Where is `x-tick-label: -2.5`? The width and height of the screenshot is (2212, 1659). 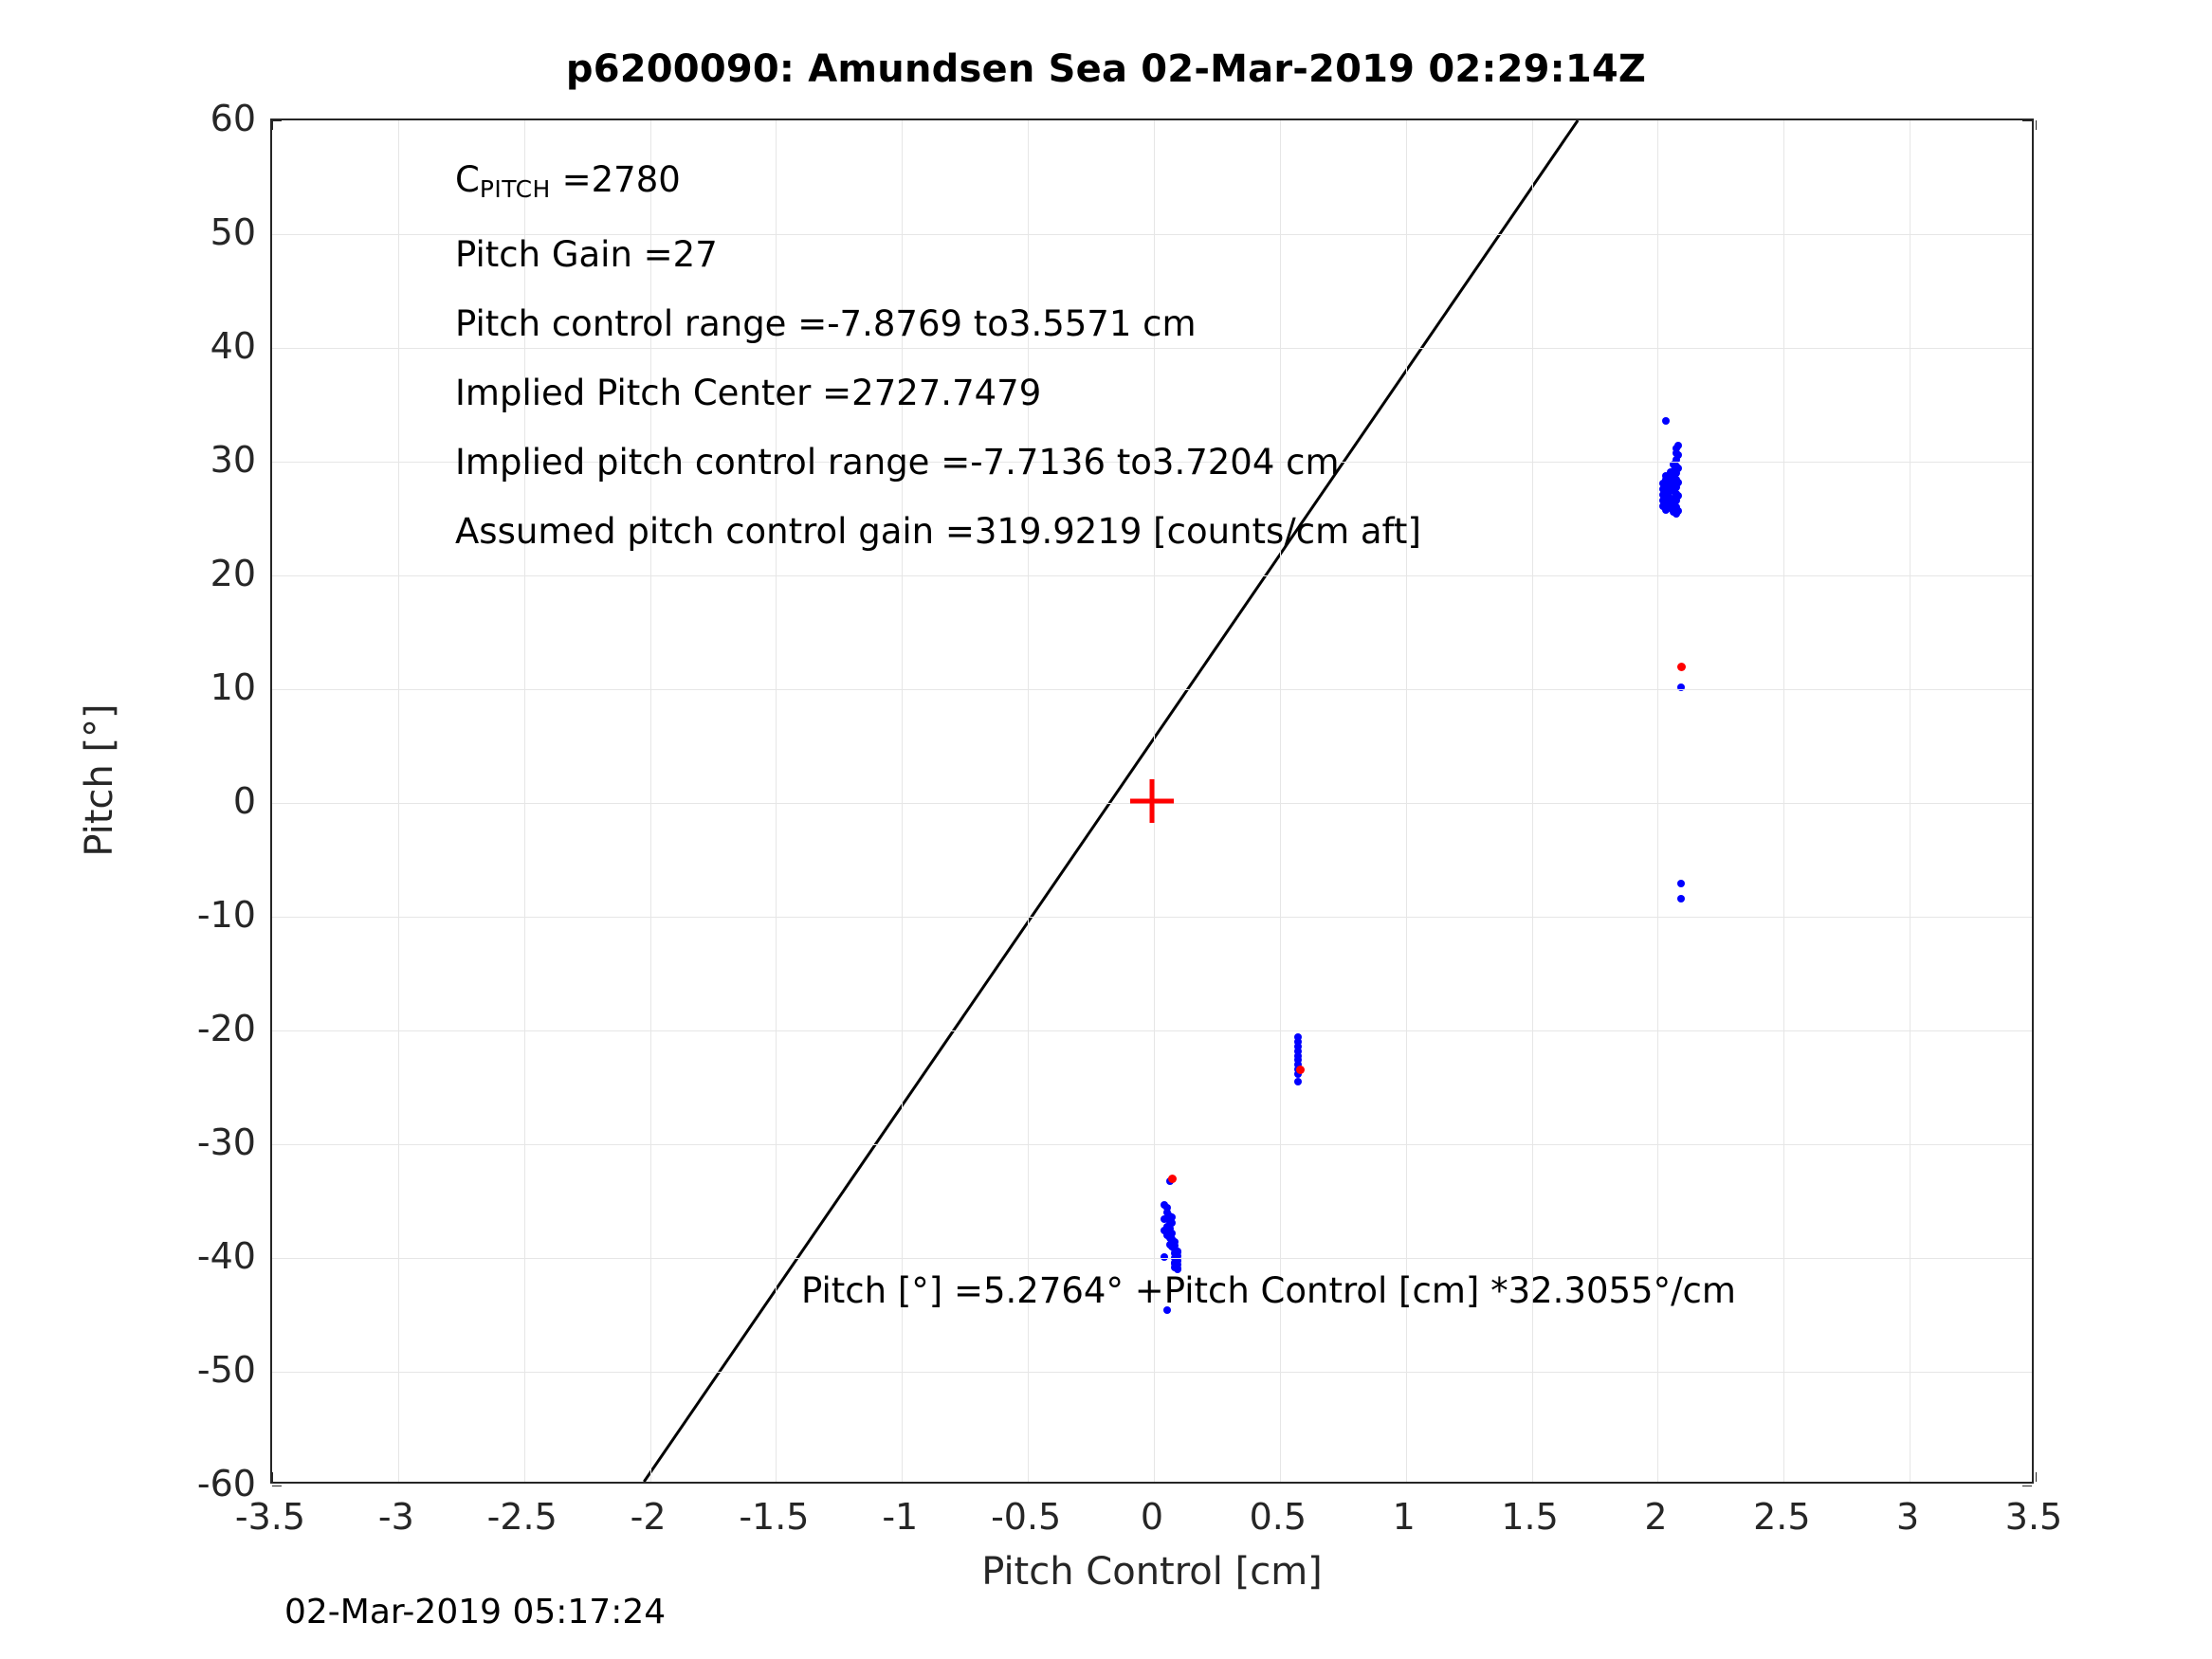 x-tick-label: -2.5 is located at coordinates (522, 1517).